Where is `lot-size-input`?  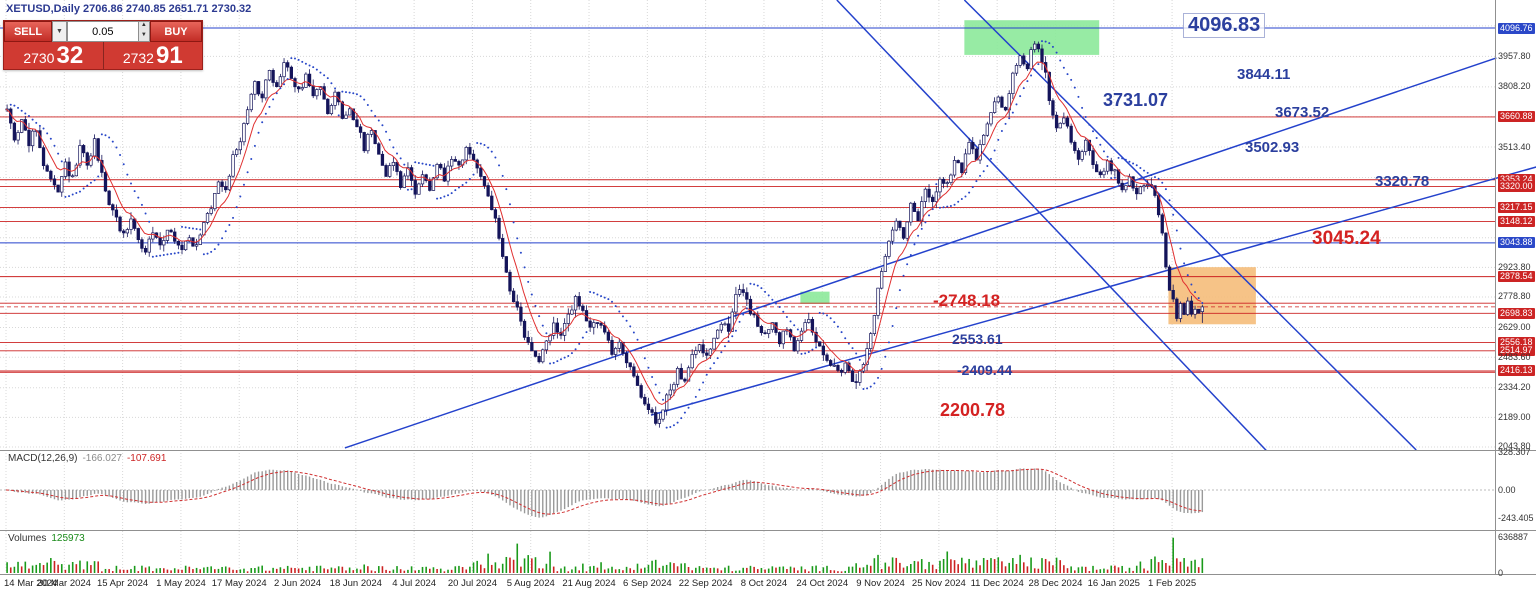 lot-size-input is located at coordinates (103, 31).